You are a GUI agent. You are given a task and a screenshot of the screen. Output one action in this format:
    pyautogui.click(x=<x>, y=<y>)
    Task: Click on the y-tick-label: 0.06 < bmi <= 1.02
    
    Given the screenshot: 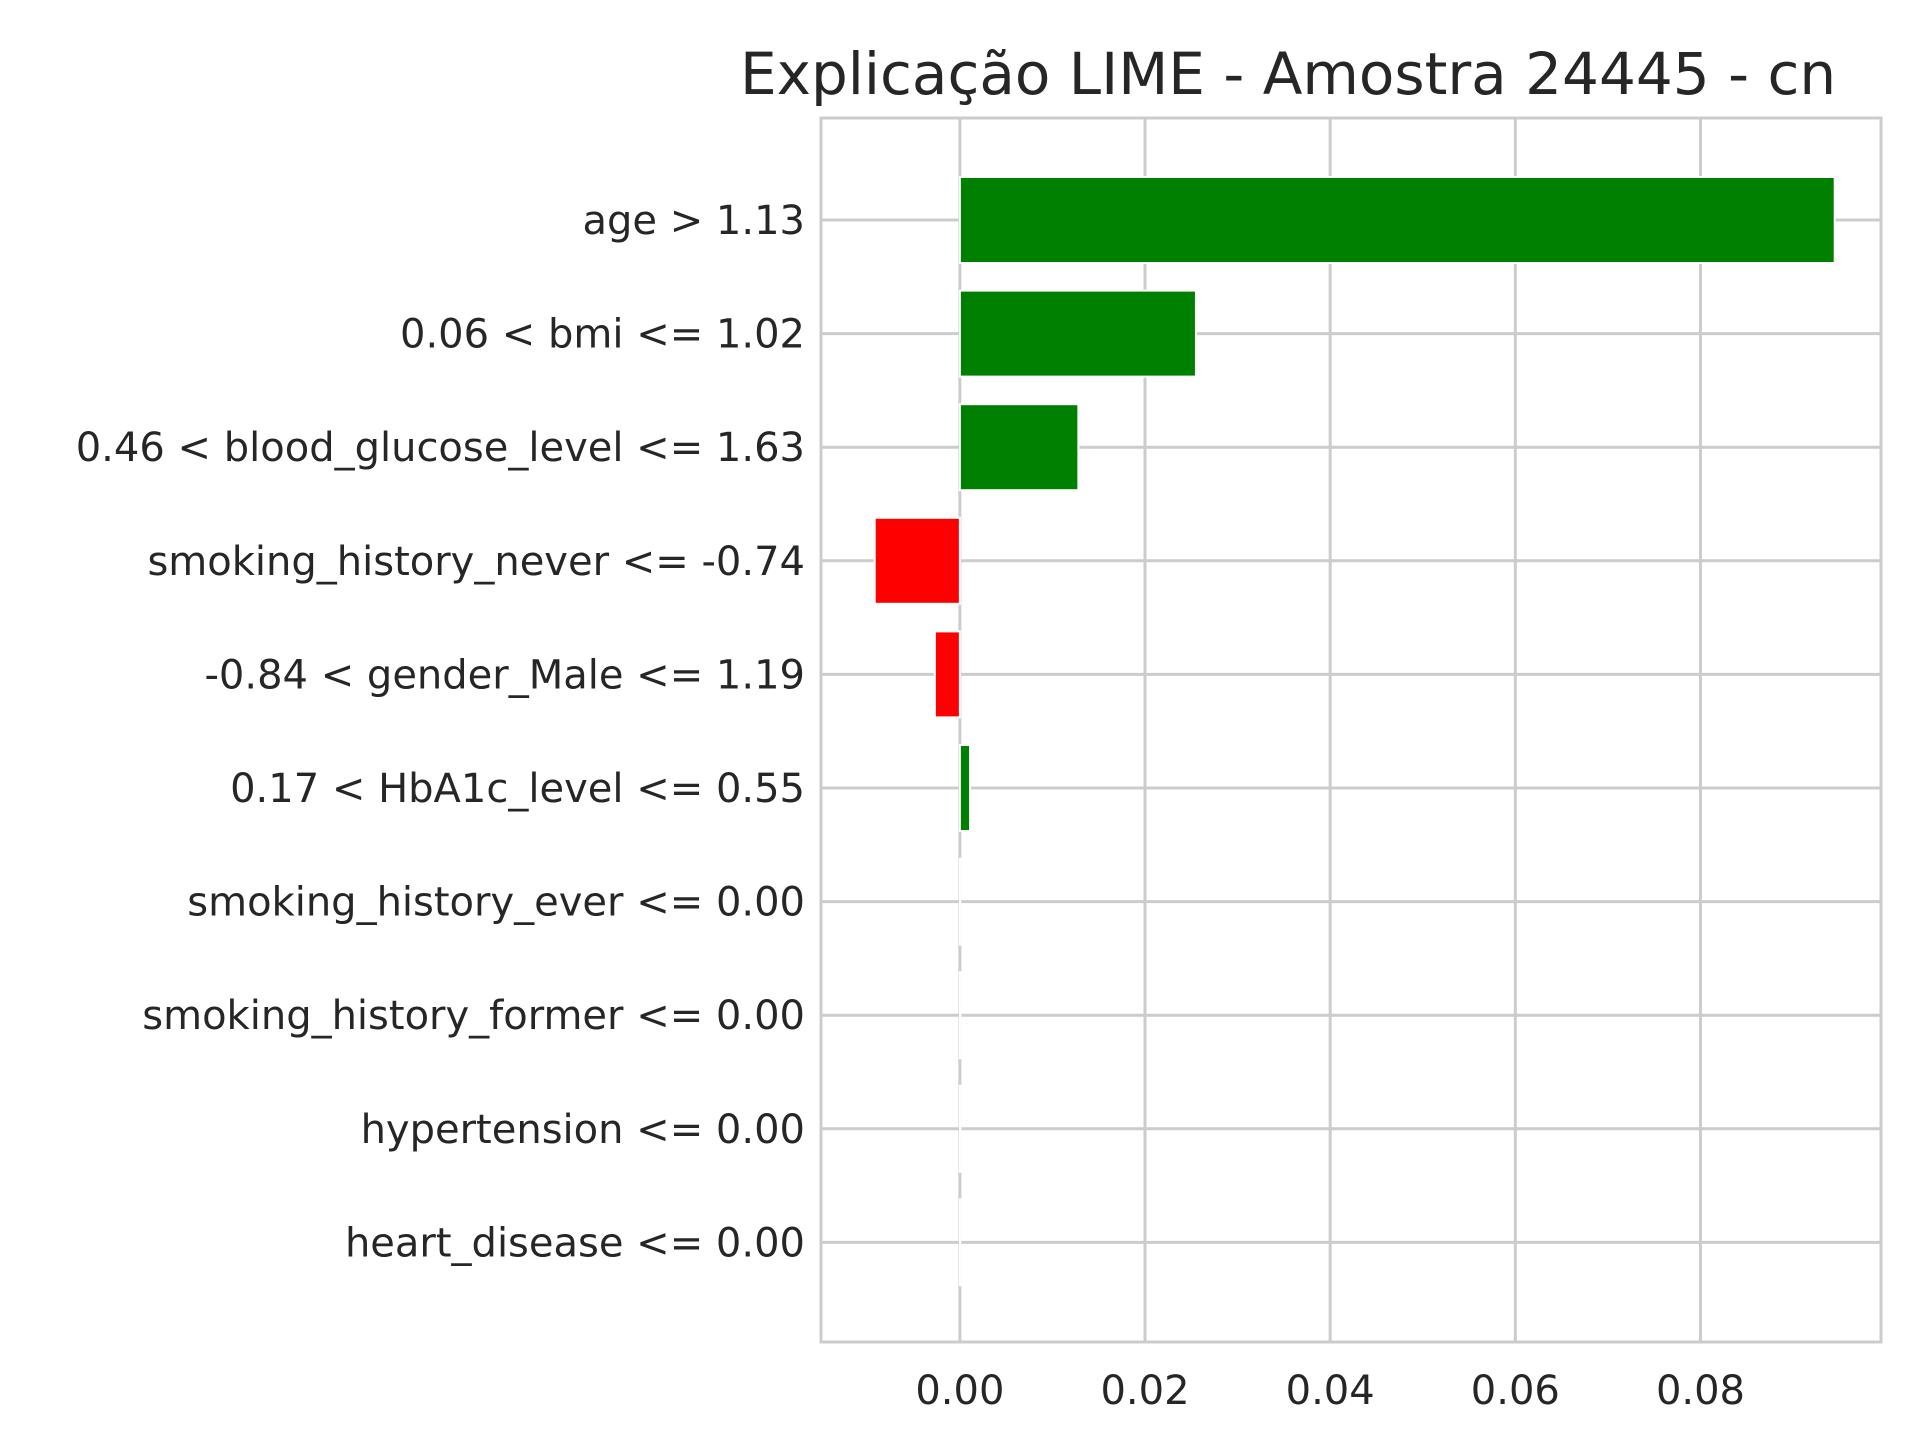 What is the action you would take?
    pyautogui.click(x=602, y=335)
    